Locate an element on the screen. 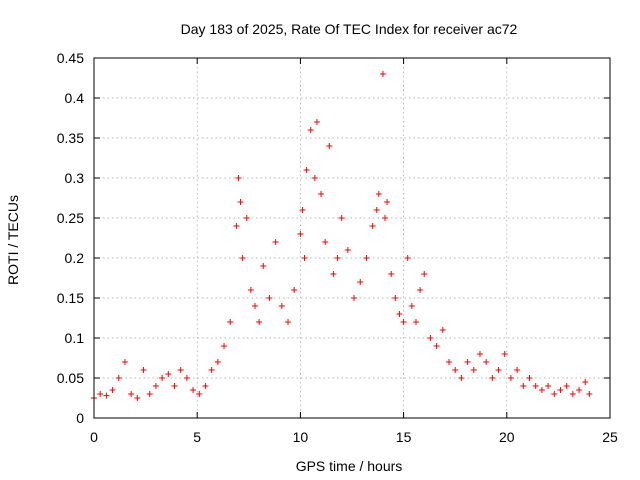  y-tick-label: 0.1 is located at coordinates (75, 338).